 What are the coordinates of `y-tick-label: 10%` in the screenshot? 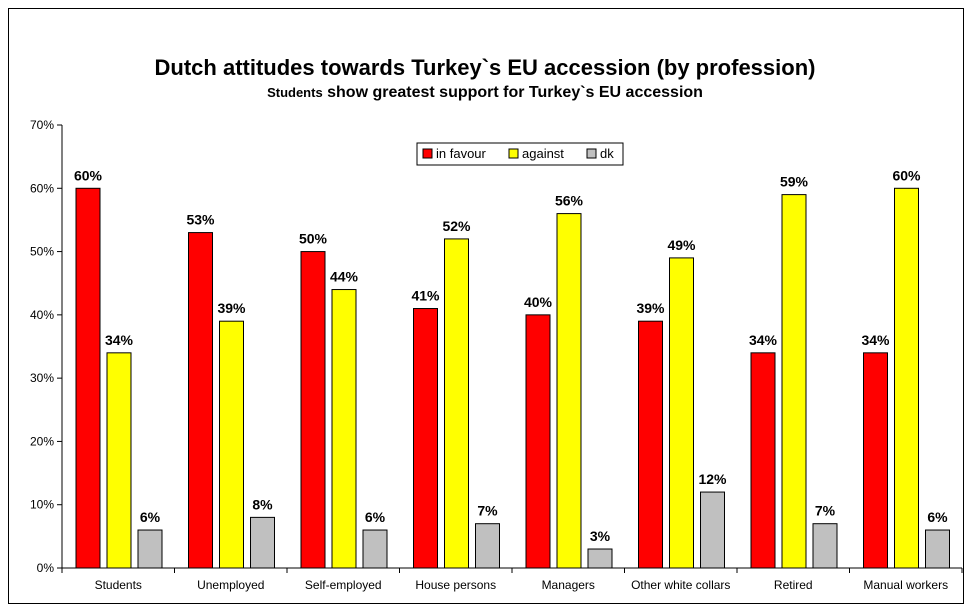 It's located at (42, 505).